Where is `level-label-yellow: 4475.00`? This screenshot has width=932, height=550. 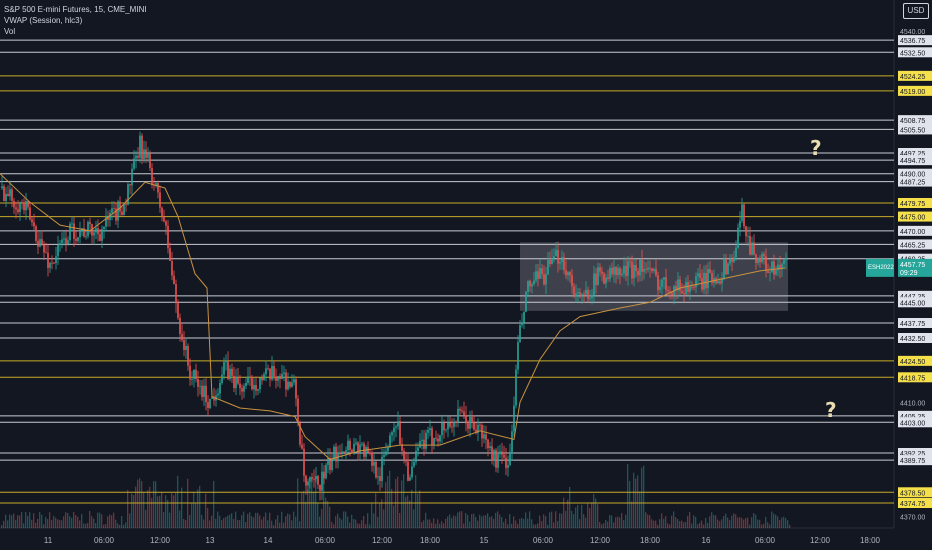
level-label-yellow: 4475.00 is located at coordinates (912, 218).